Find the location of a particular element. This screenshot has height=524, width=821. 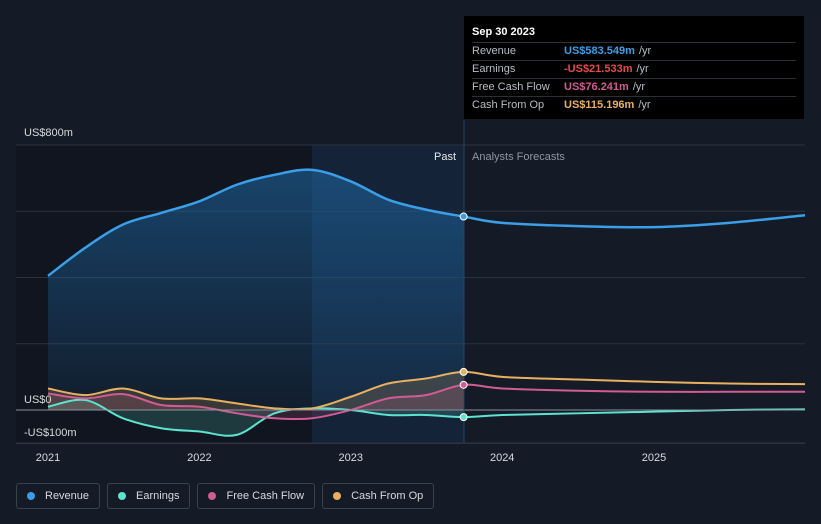

x-tick-label: 2024 is located at coordinates (502, 458).